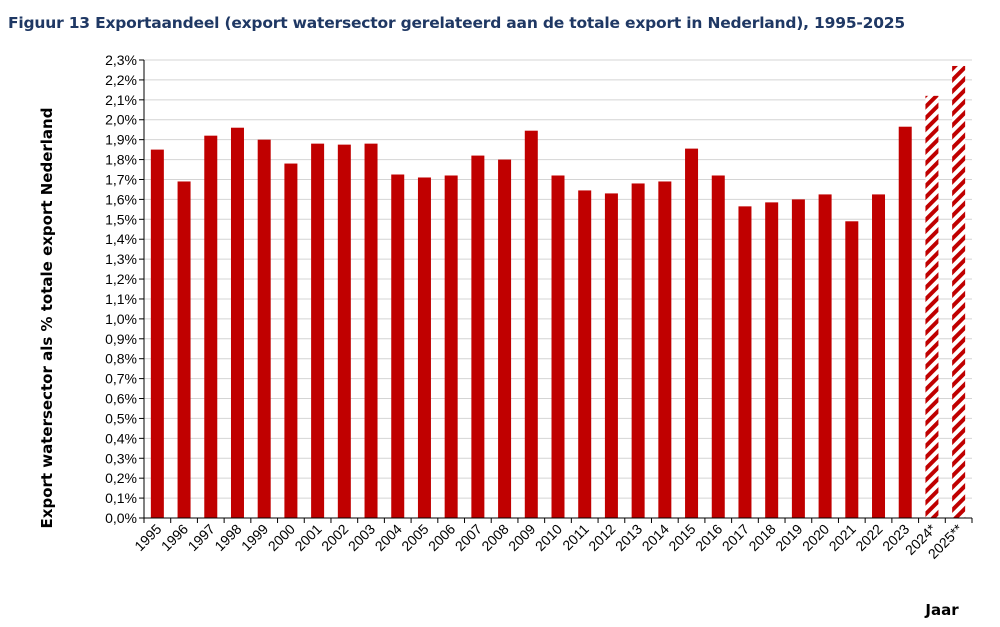 Image resolution: width=1000 pixels, height=627 pixels. Describe the element at coordinates (451, 346) in the screenshot. I see `bar-2006` at that location.